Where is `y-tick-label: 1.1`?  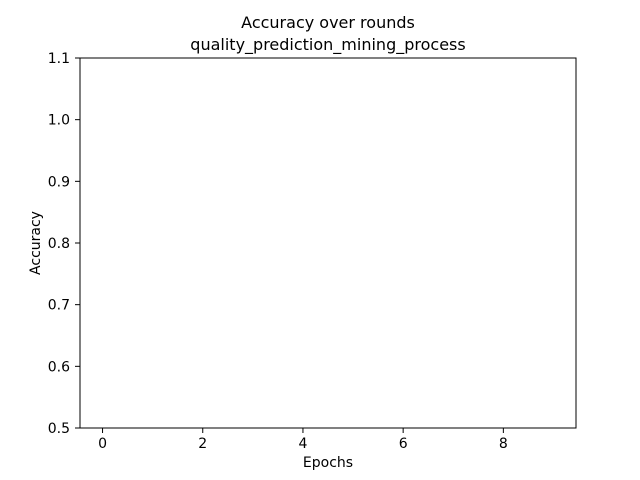
y-tick-label: 1.1 is located at coordinates (59, 59).